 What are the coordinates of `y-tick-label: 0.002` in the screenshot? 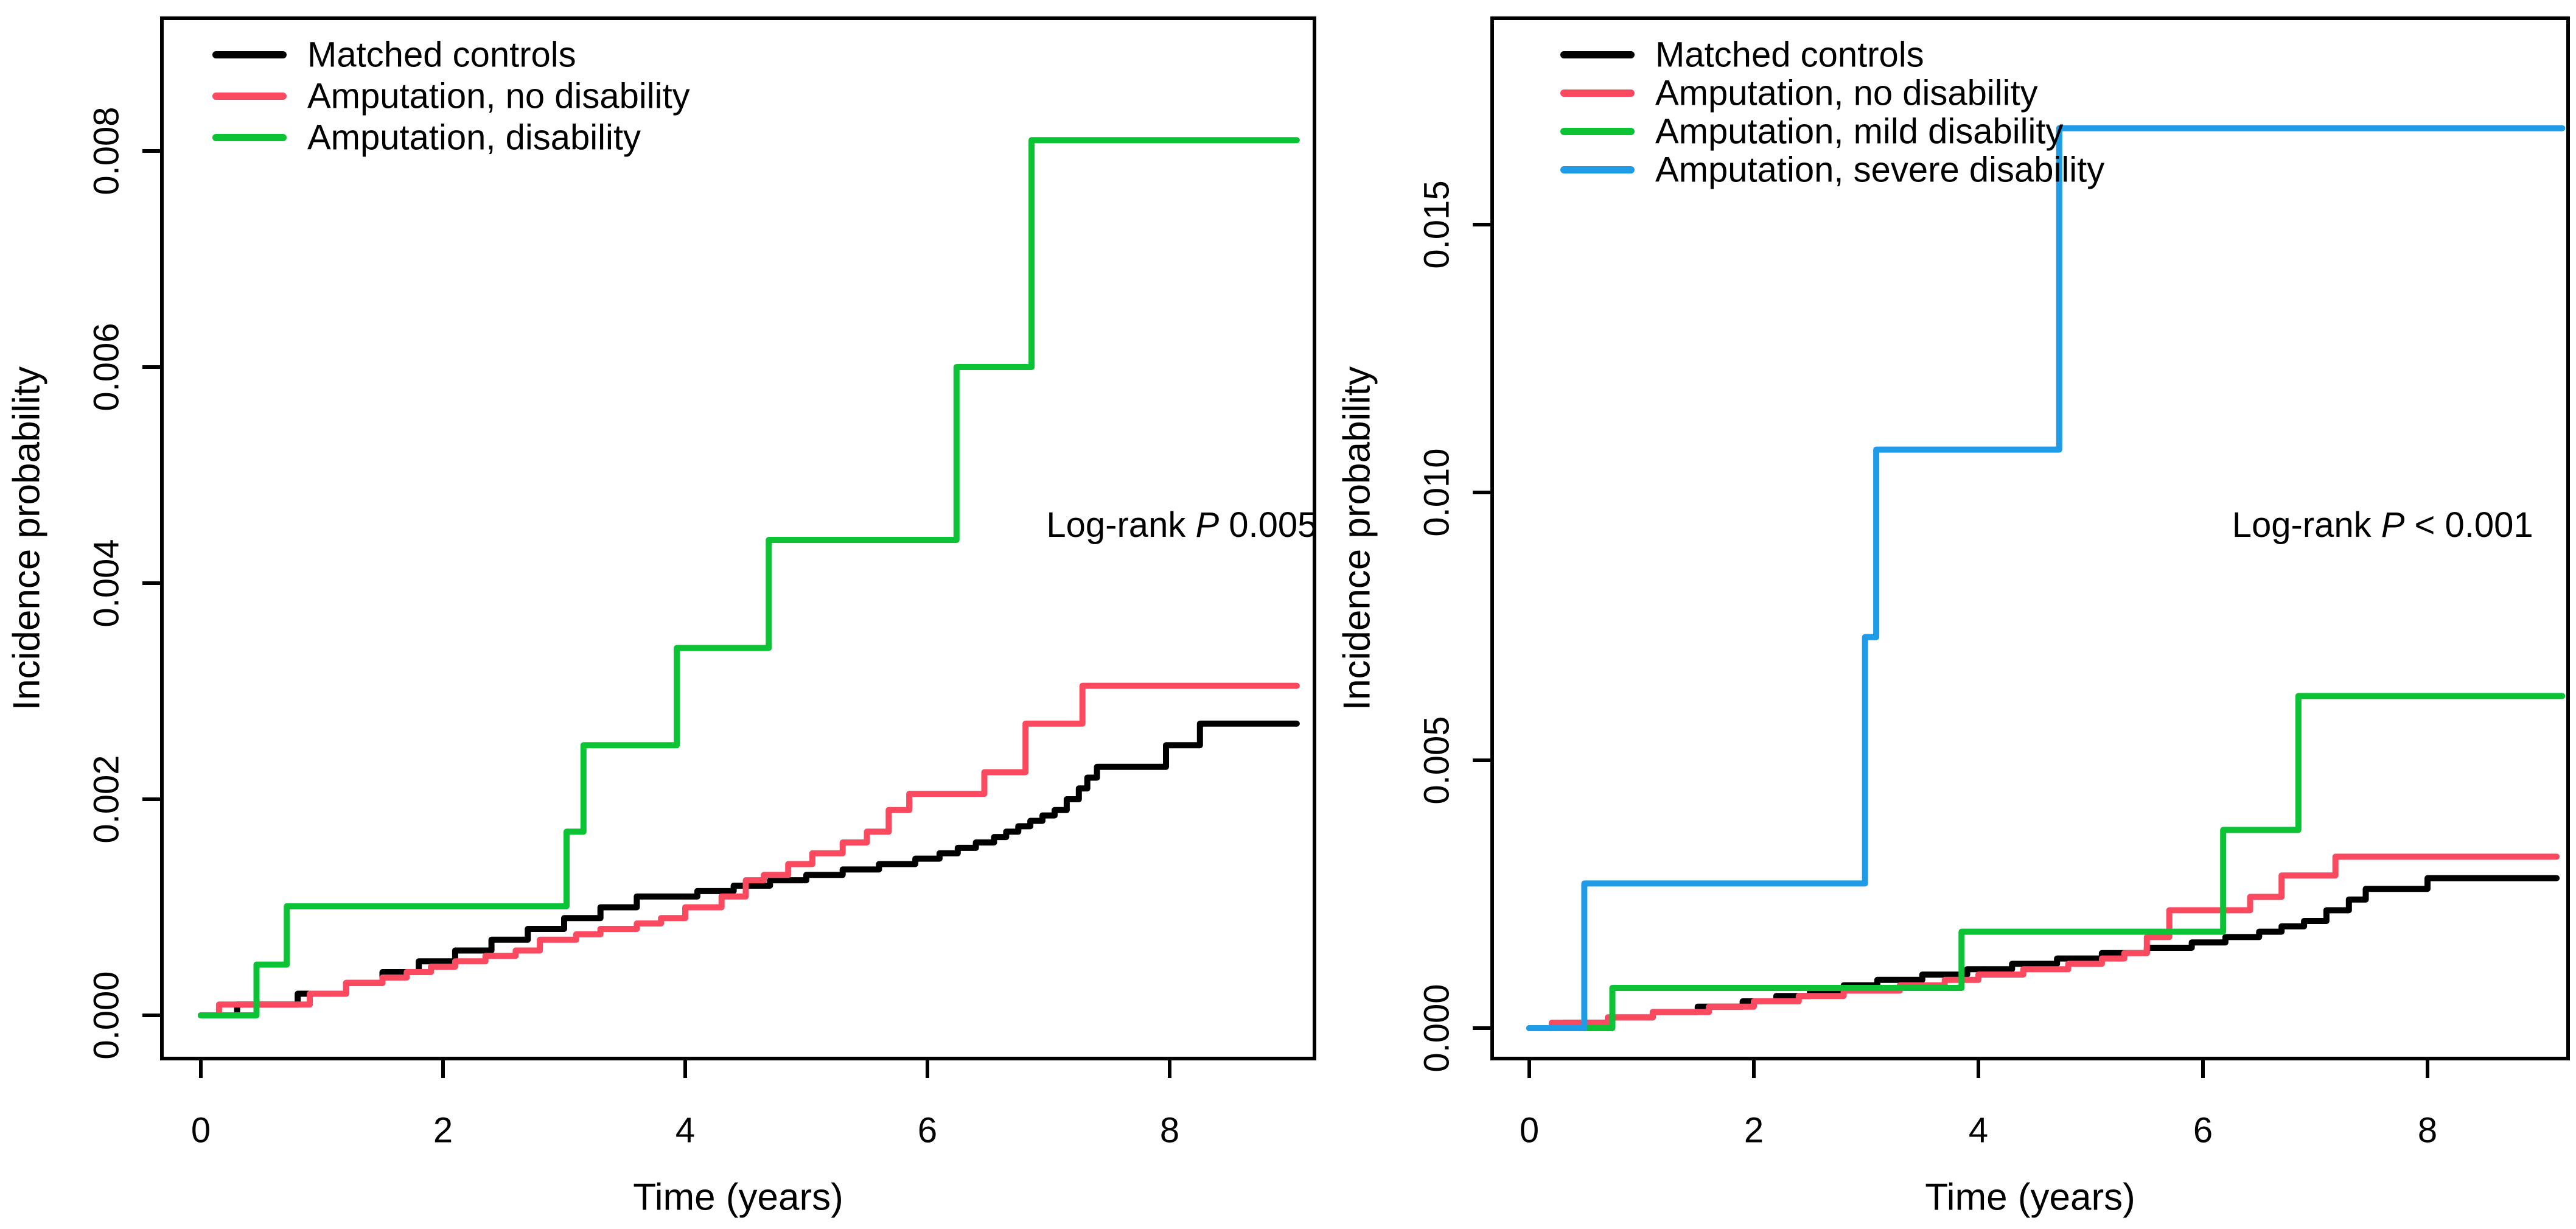 It's located at (107, 799).